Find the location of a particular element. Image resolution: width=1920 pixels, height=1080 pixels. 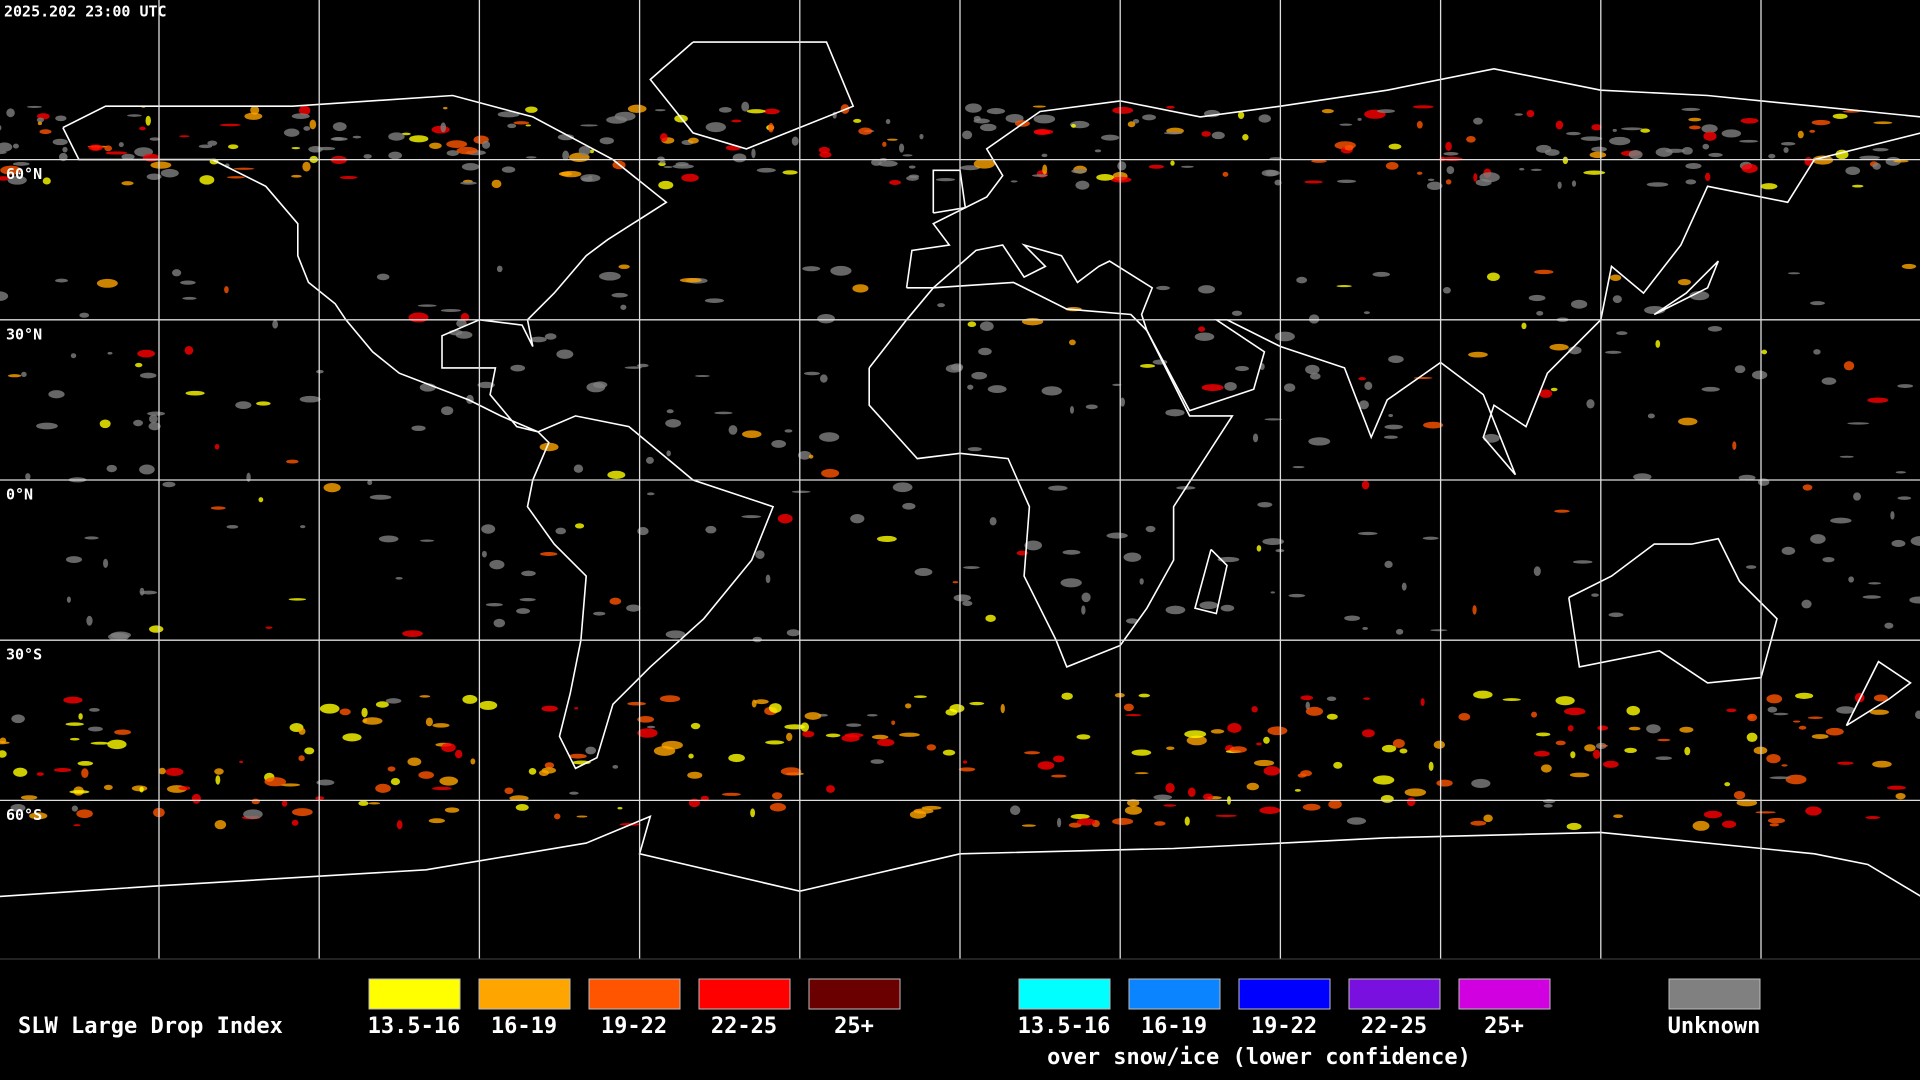

legend-label: 19-22 is located at coordinates (1284, 1026).